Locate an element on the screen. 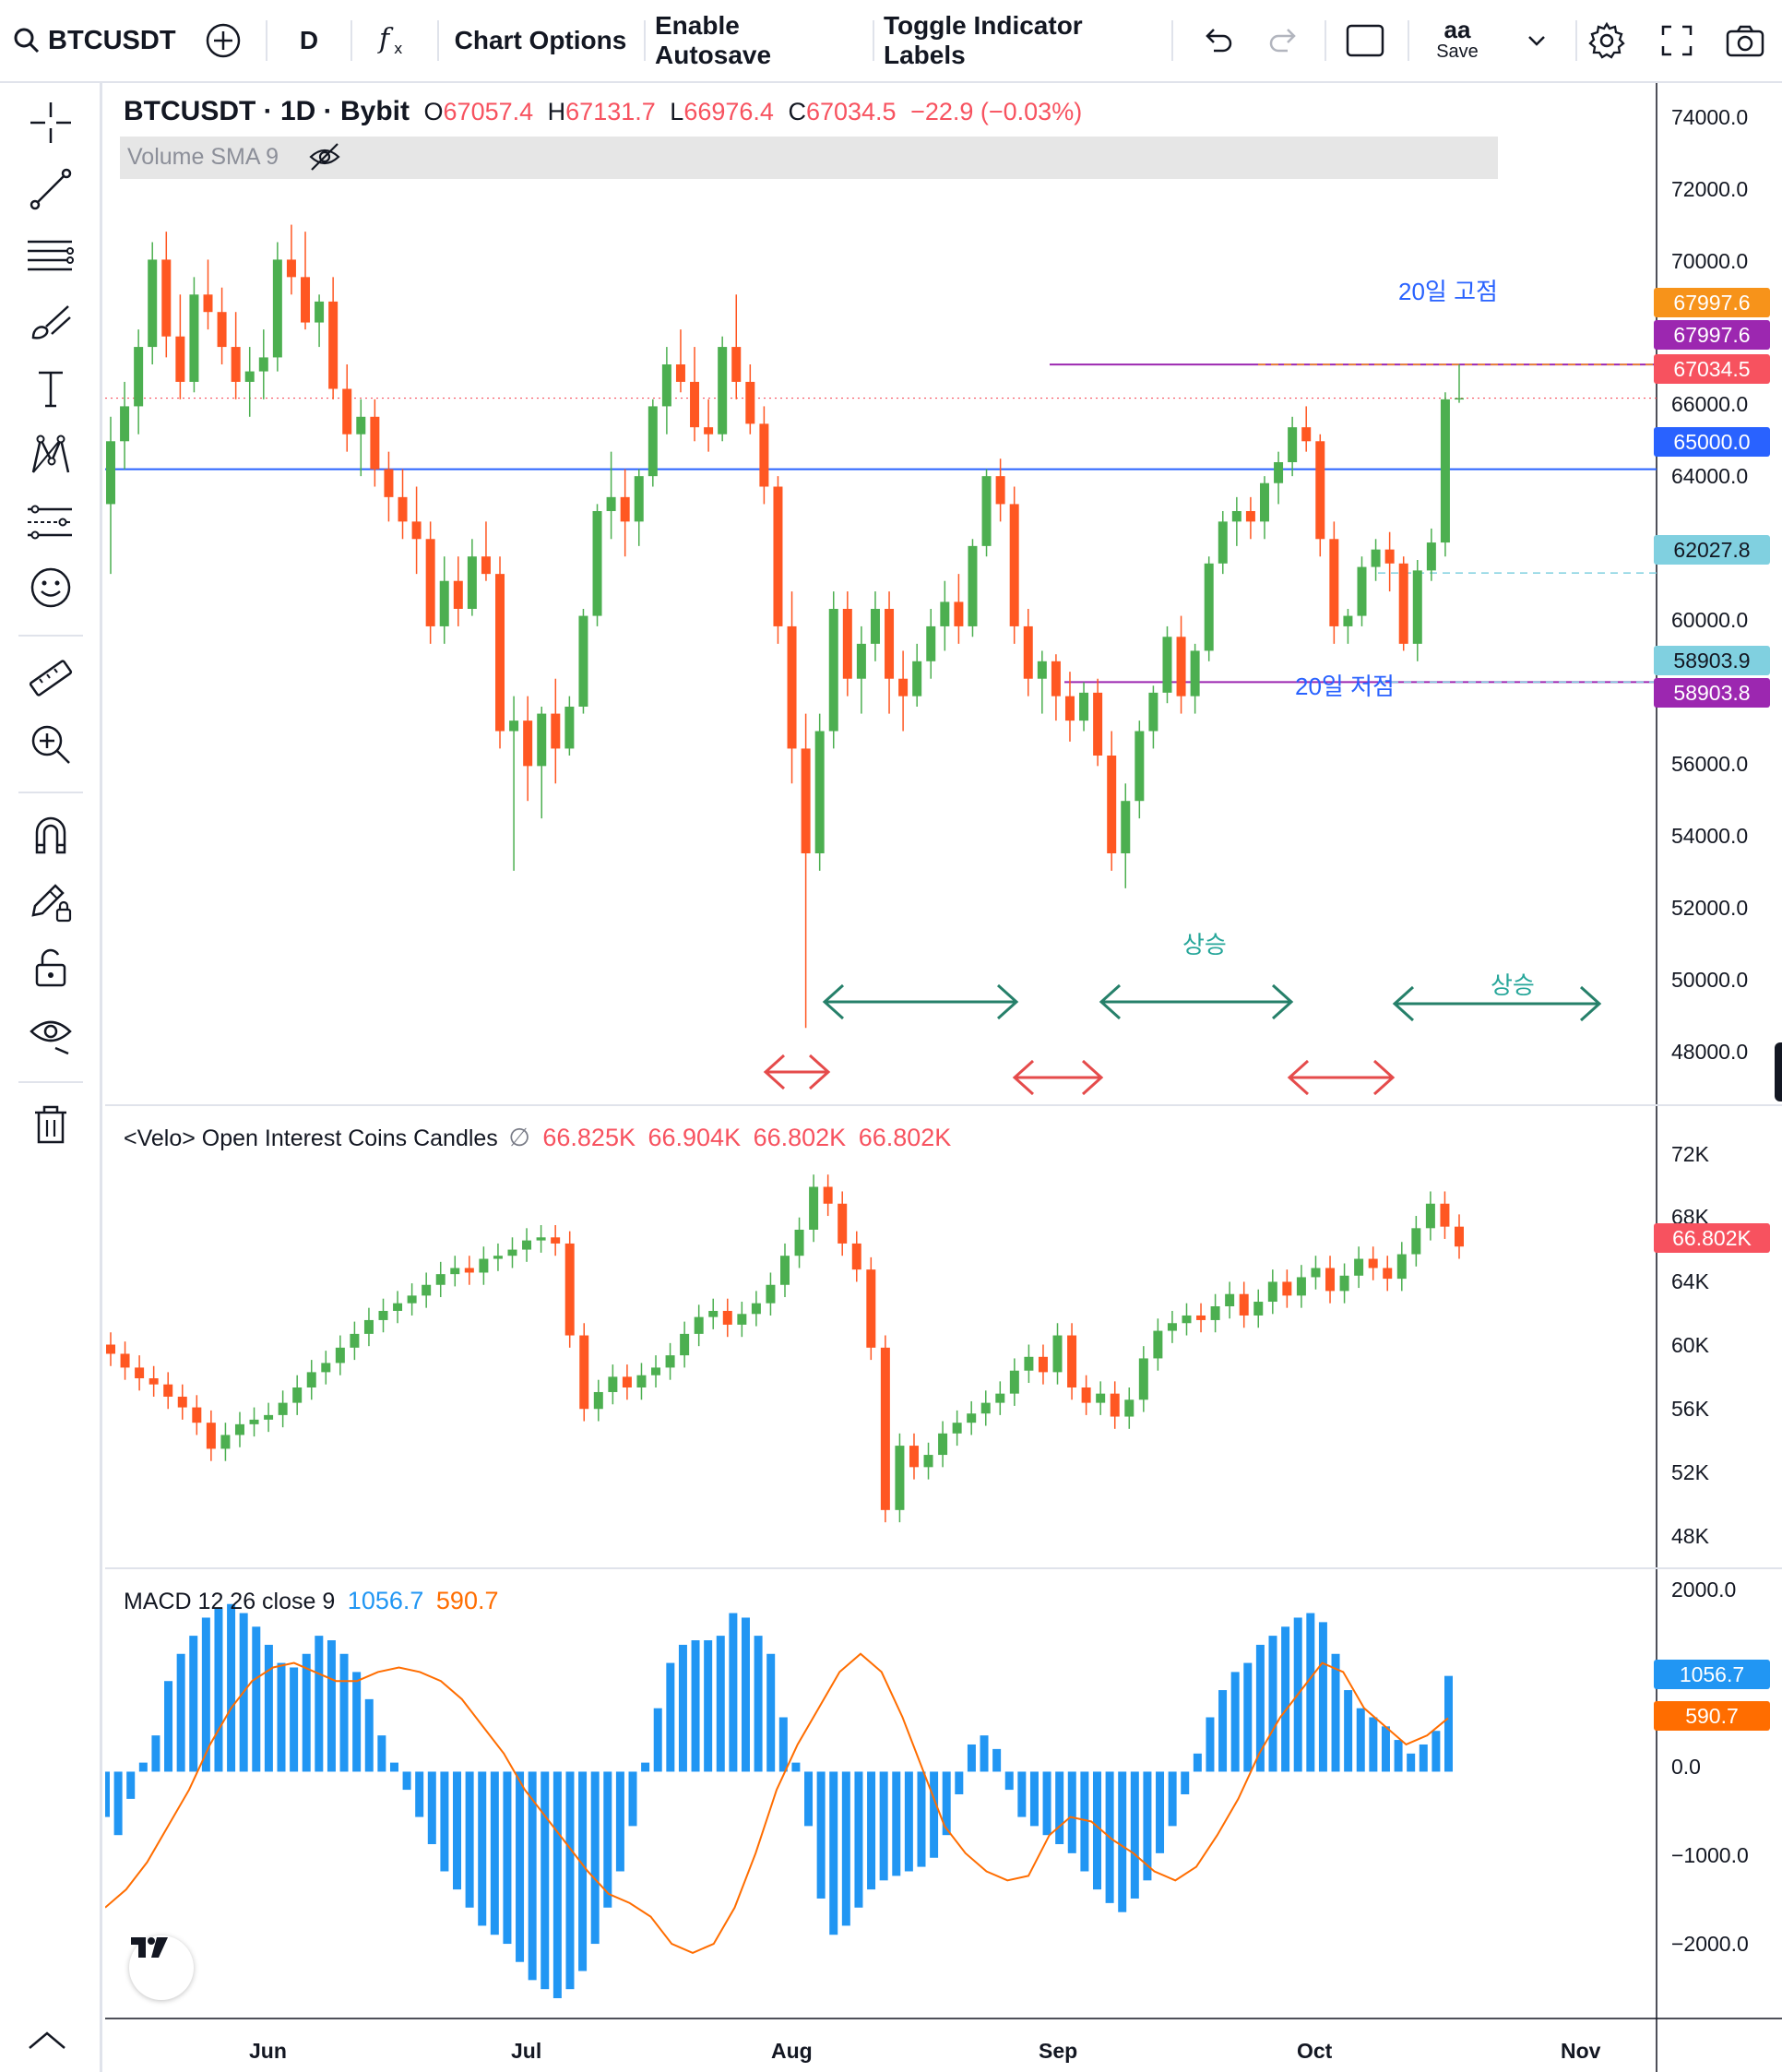  save-button: aa Save is located at coordinates (1457, 40).